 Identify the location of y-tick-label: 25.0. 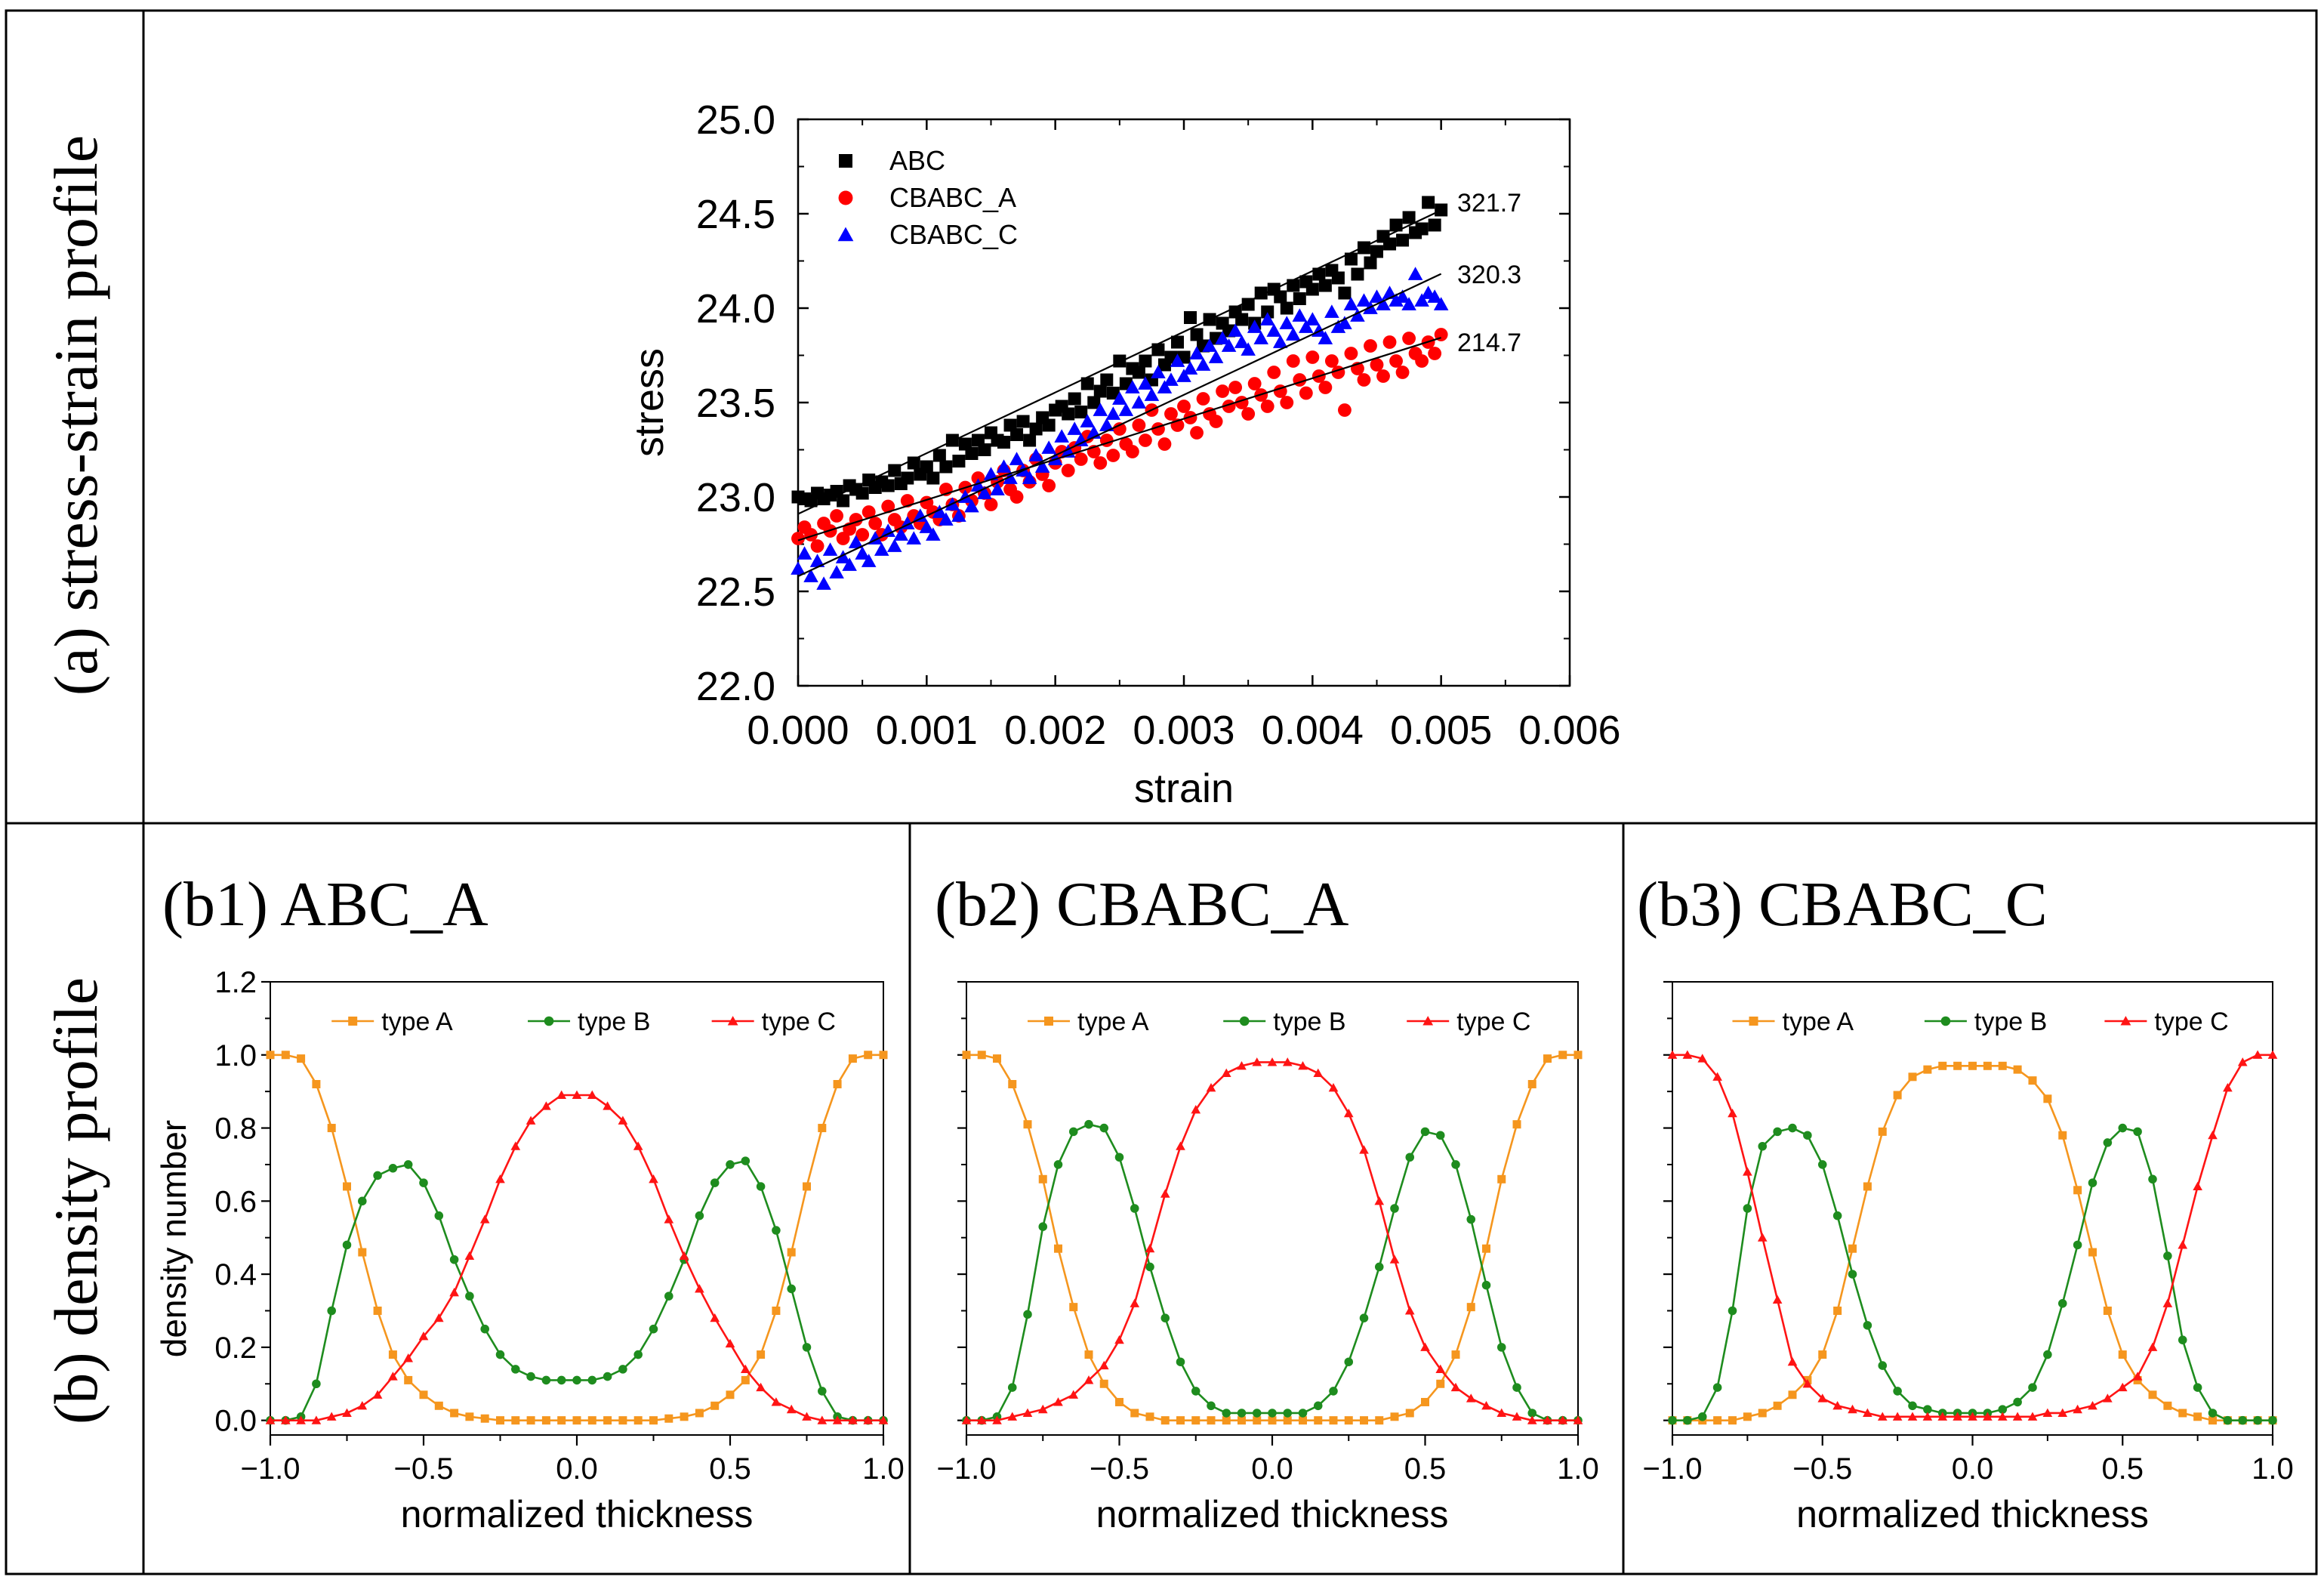
(735, 120).